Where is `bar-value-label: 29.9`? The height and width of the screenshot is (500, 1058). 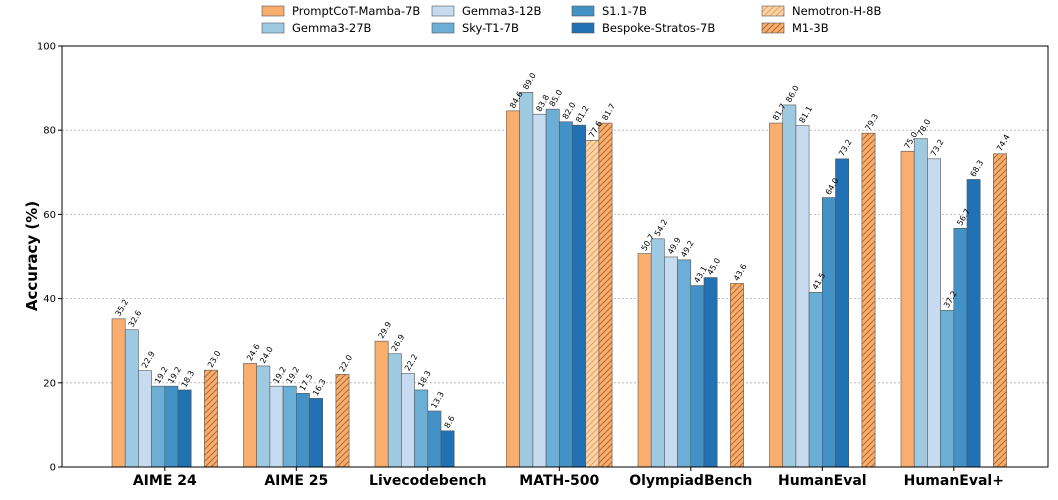
bar-value-label: 29.9 is located at coordinates (385, 330).